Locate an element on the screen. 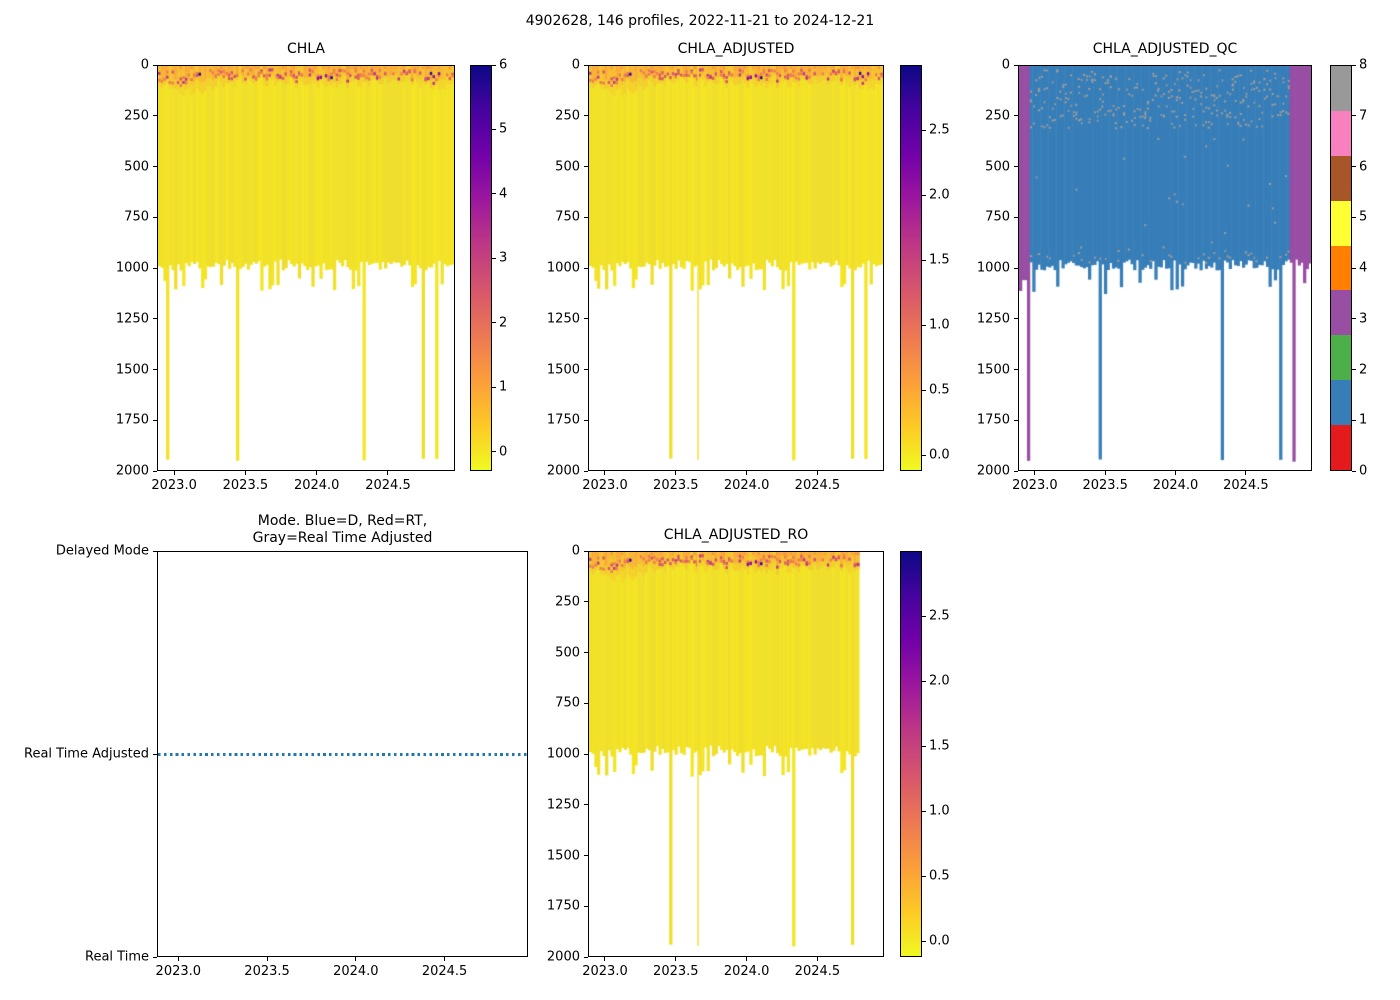 Image resolution: width=1400 pixels, height=1000 pixels. colorbar-tick-label: 2.0 is located at coordinates (939, 681).